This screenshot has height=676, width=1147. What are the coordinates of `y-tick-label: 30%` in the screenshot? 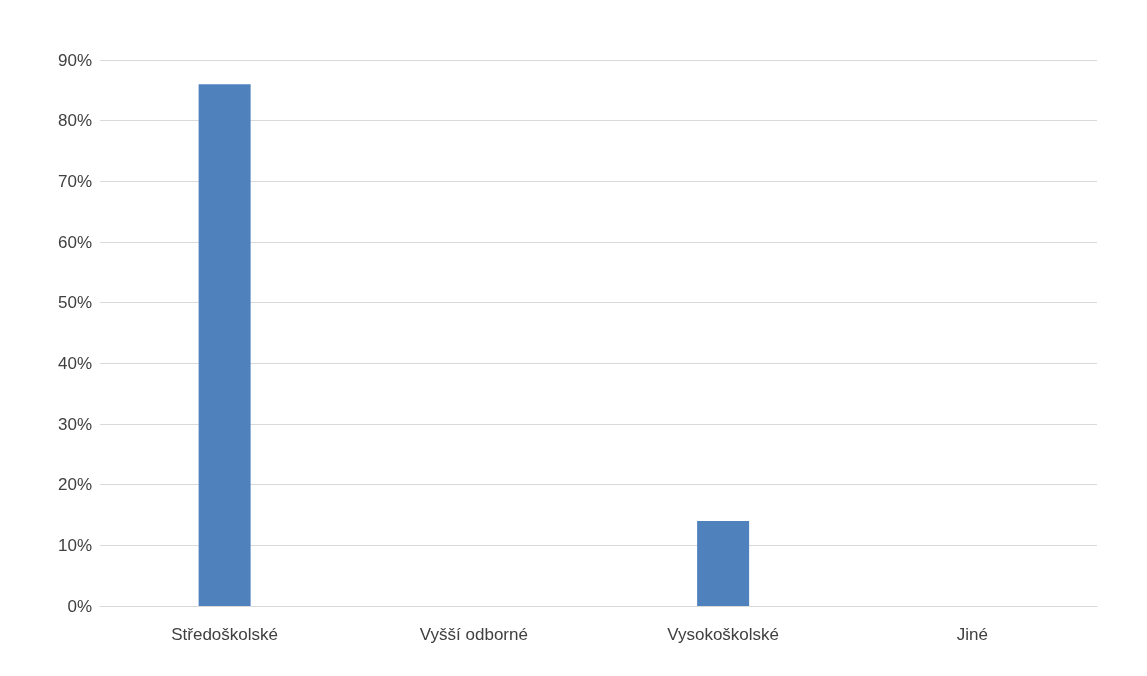 It's located at (74, 424).